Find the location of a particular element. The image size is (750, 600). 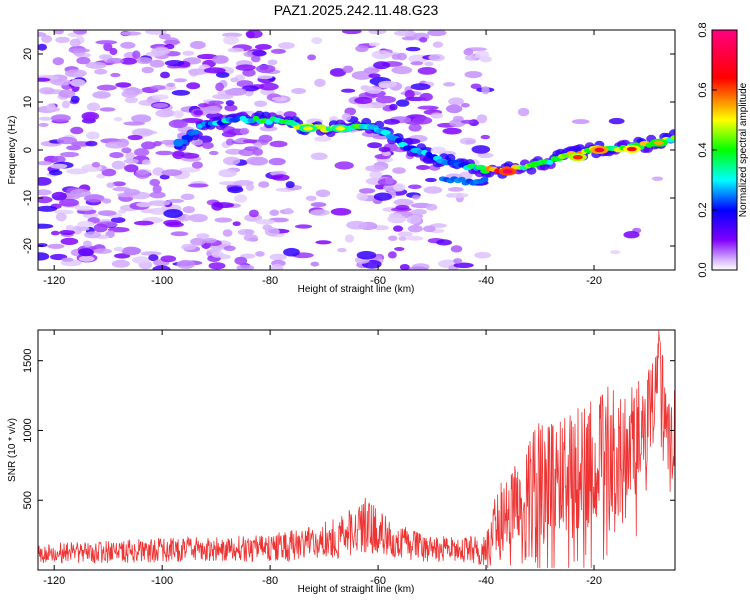

snr-x-label: Height of straight line (km) is located at coordinates (356, 589).